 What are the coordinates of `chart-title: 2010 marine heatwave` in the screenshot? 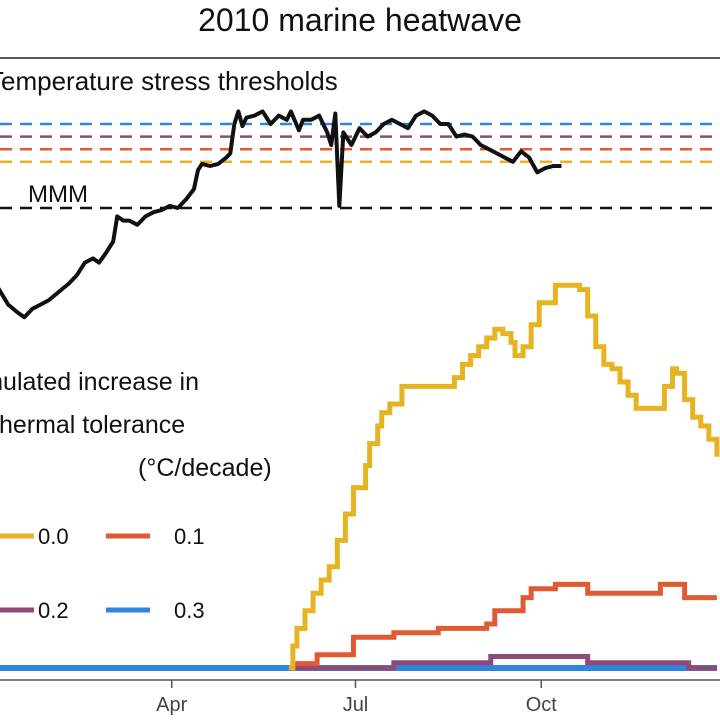 It's located at (360, 20).